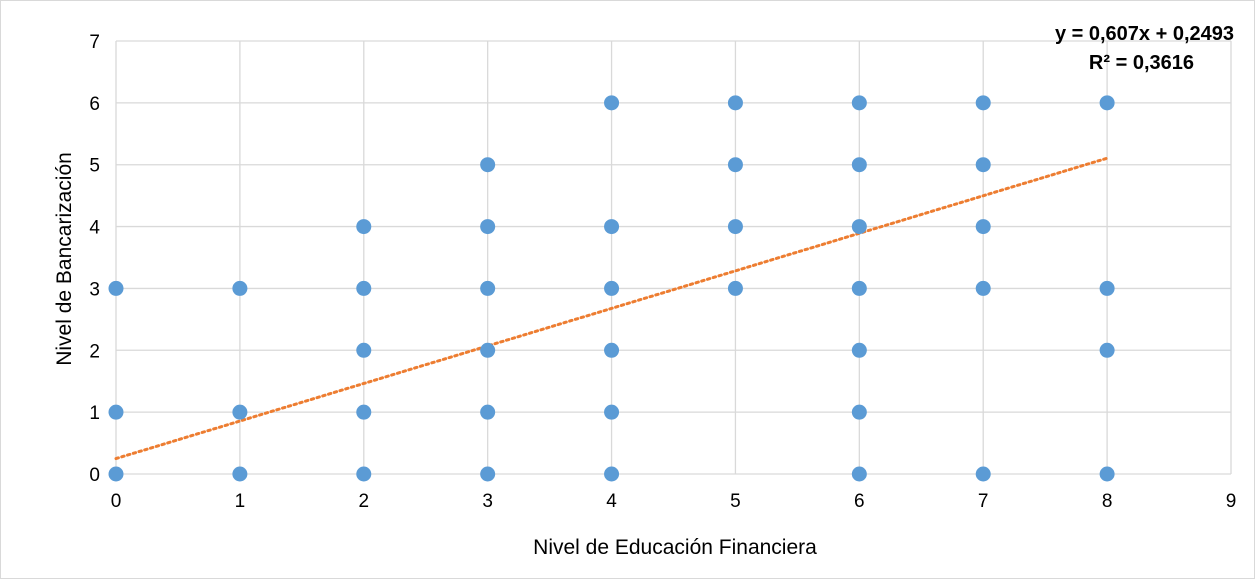  I want to click on y-tick-label: 2, so click(94, 351).